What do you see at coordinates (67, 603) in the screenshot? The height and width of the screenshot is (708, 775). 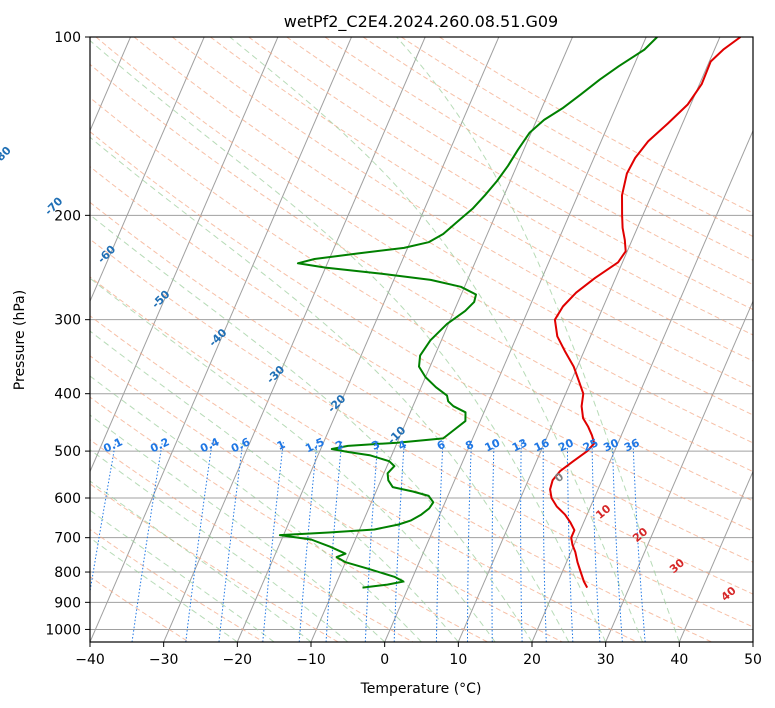 I see `y-tick-label: 900` at bounding box center [67, 603].